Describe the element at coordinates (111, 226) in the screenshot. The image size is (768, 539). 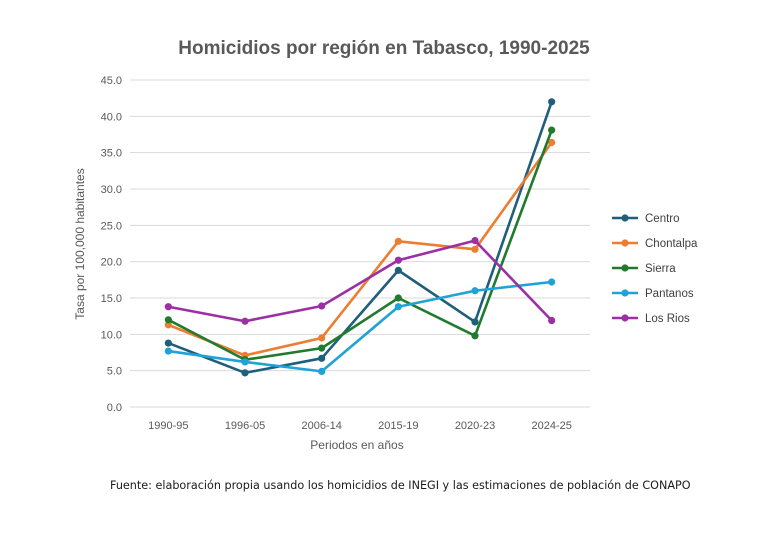
I see `y-tick-label: 25.0` at that location.